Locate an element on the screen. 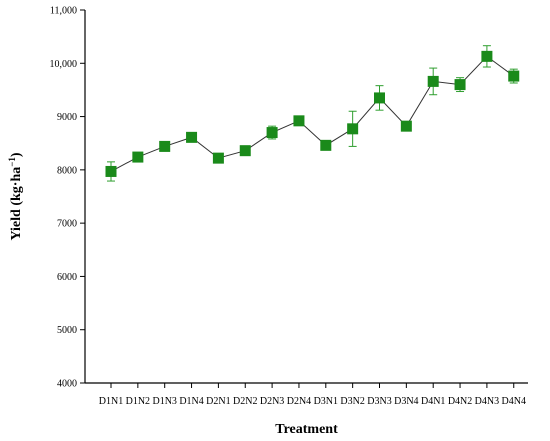  y-tick-label: 6000 is located at coordinates (67, 277).